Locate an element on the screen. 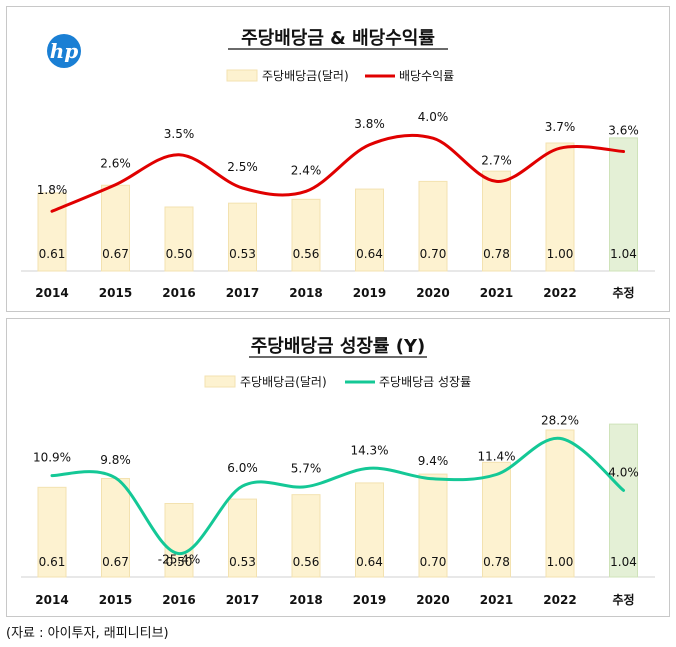 The width and height of the screenshot is (676, 647). chart2-bar-label-2018: 0.56 is located at coordinates (306, 562).